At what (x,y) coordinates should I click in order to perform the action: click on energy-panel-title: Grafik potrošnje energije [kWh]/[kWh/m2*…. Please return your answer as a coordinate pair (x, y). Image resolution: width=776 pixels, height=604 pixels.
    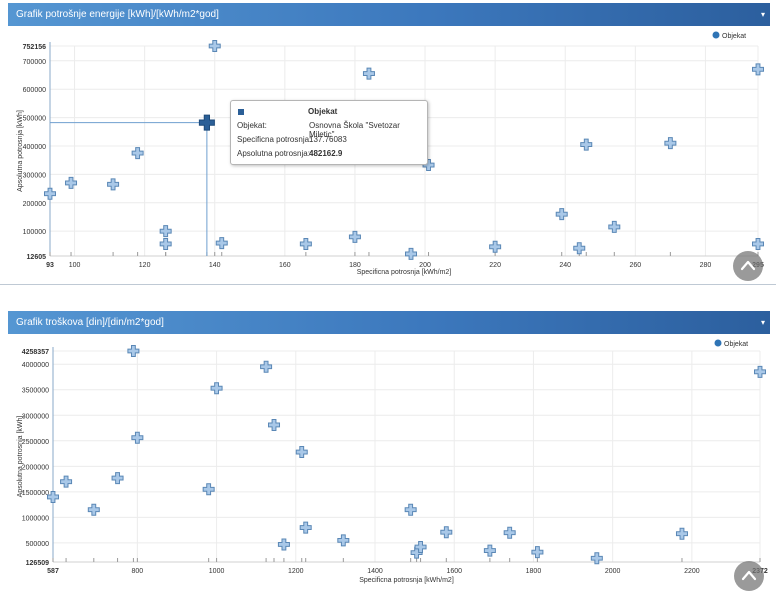
    Looking at the image, I should click on (117, 14).